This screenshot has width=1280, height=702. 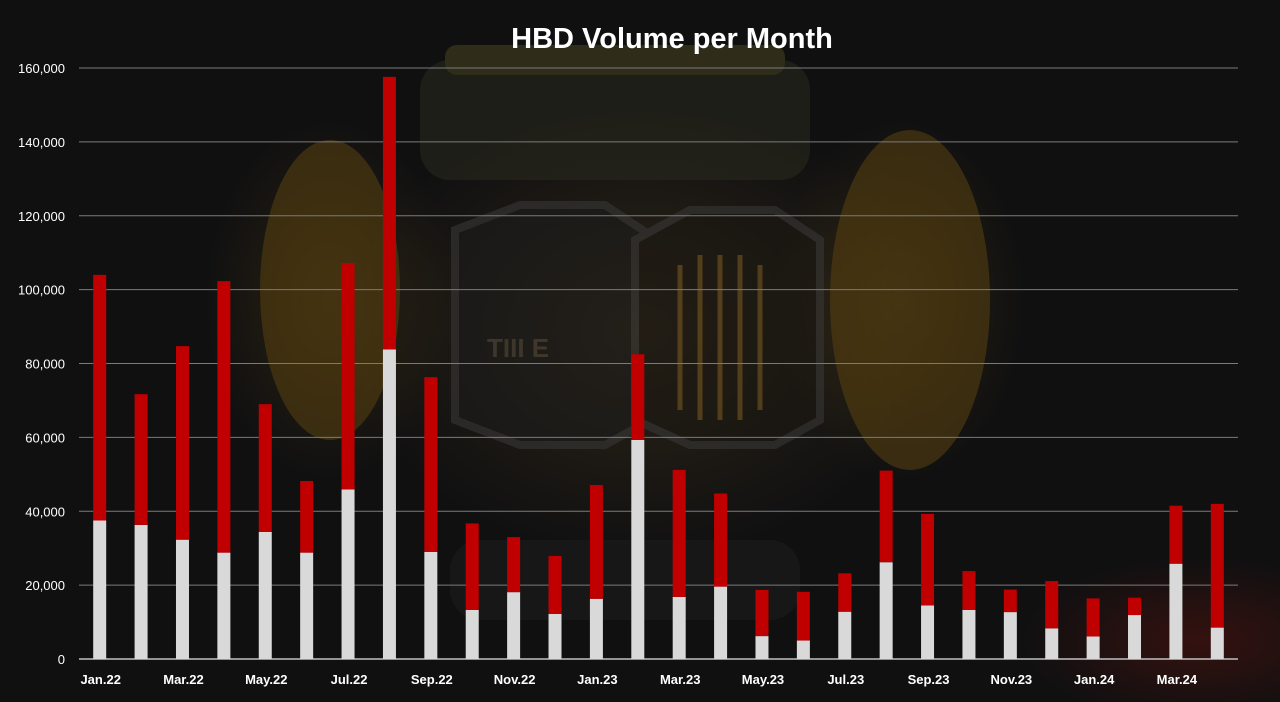 What do you see at coordinates (1093, 647) in the screenshot?
I see `bar-segment-base-Jan.24` at bounding box center [1093, 647].